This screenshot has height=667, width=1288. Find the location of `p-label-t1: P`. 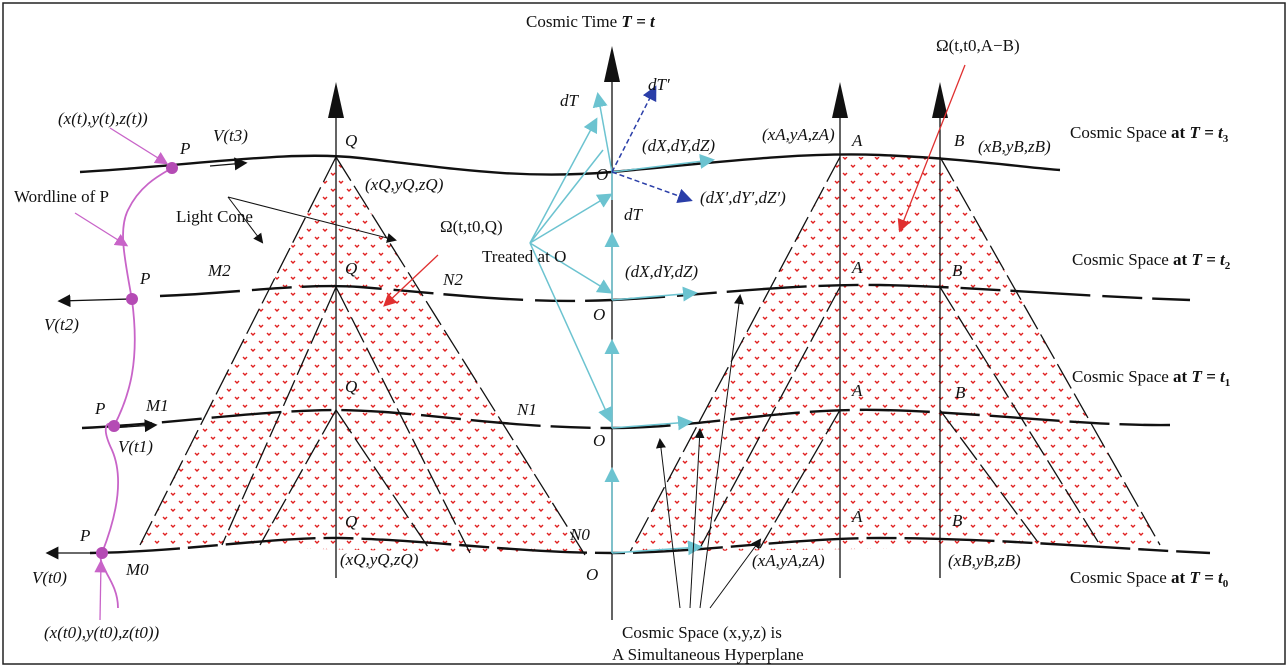

p-label-t1: P is located at coordinates (99, 408).